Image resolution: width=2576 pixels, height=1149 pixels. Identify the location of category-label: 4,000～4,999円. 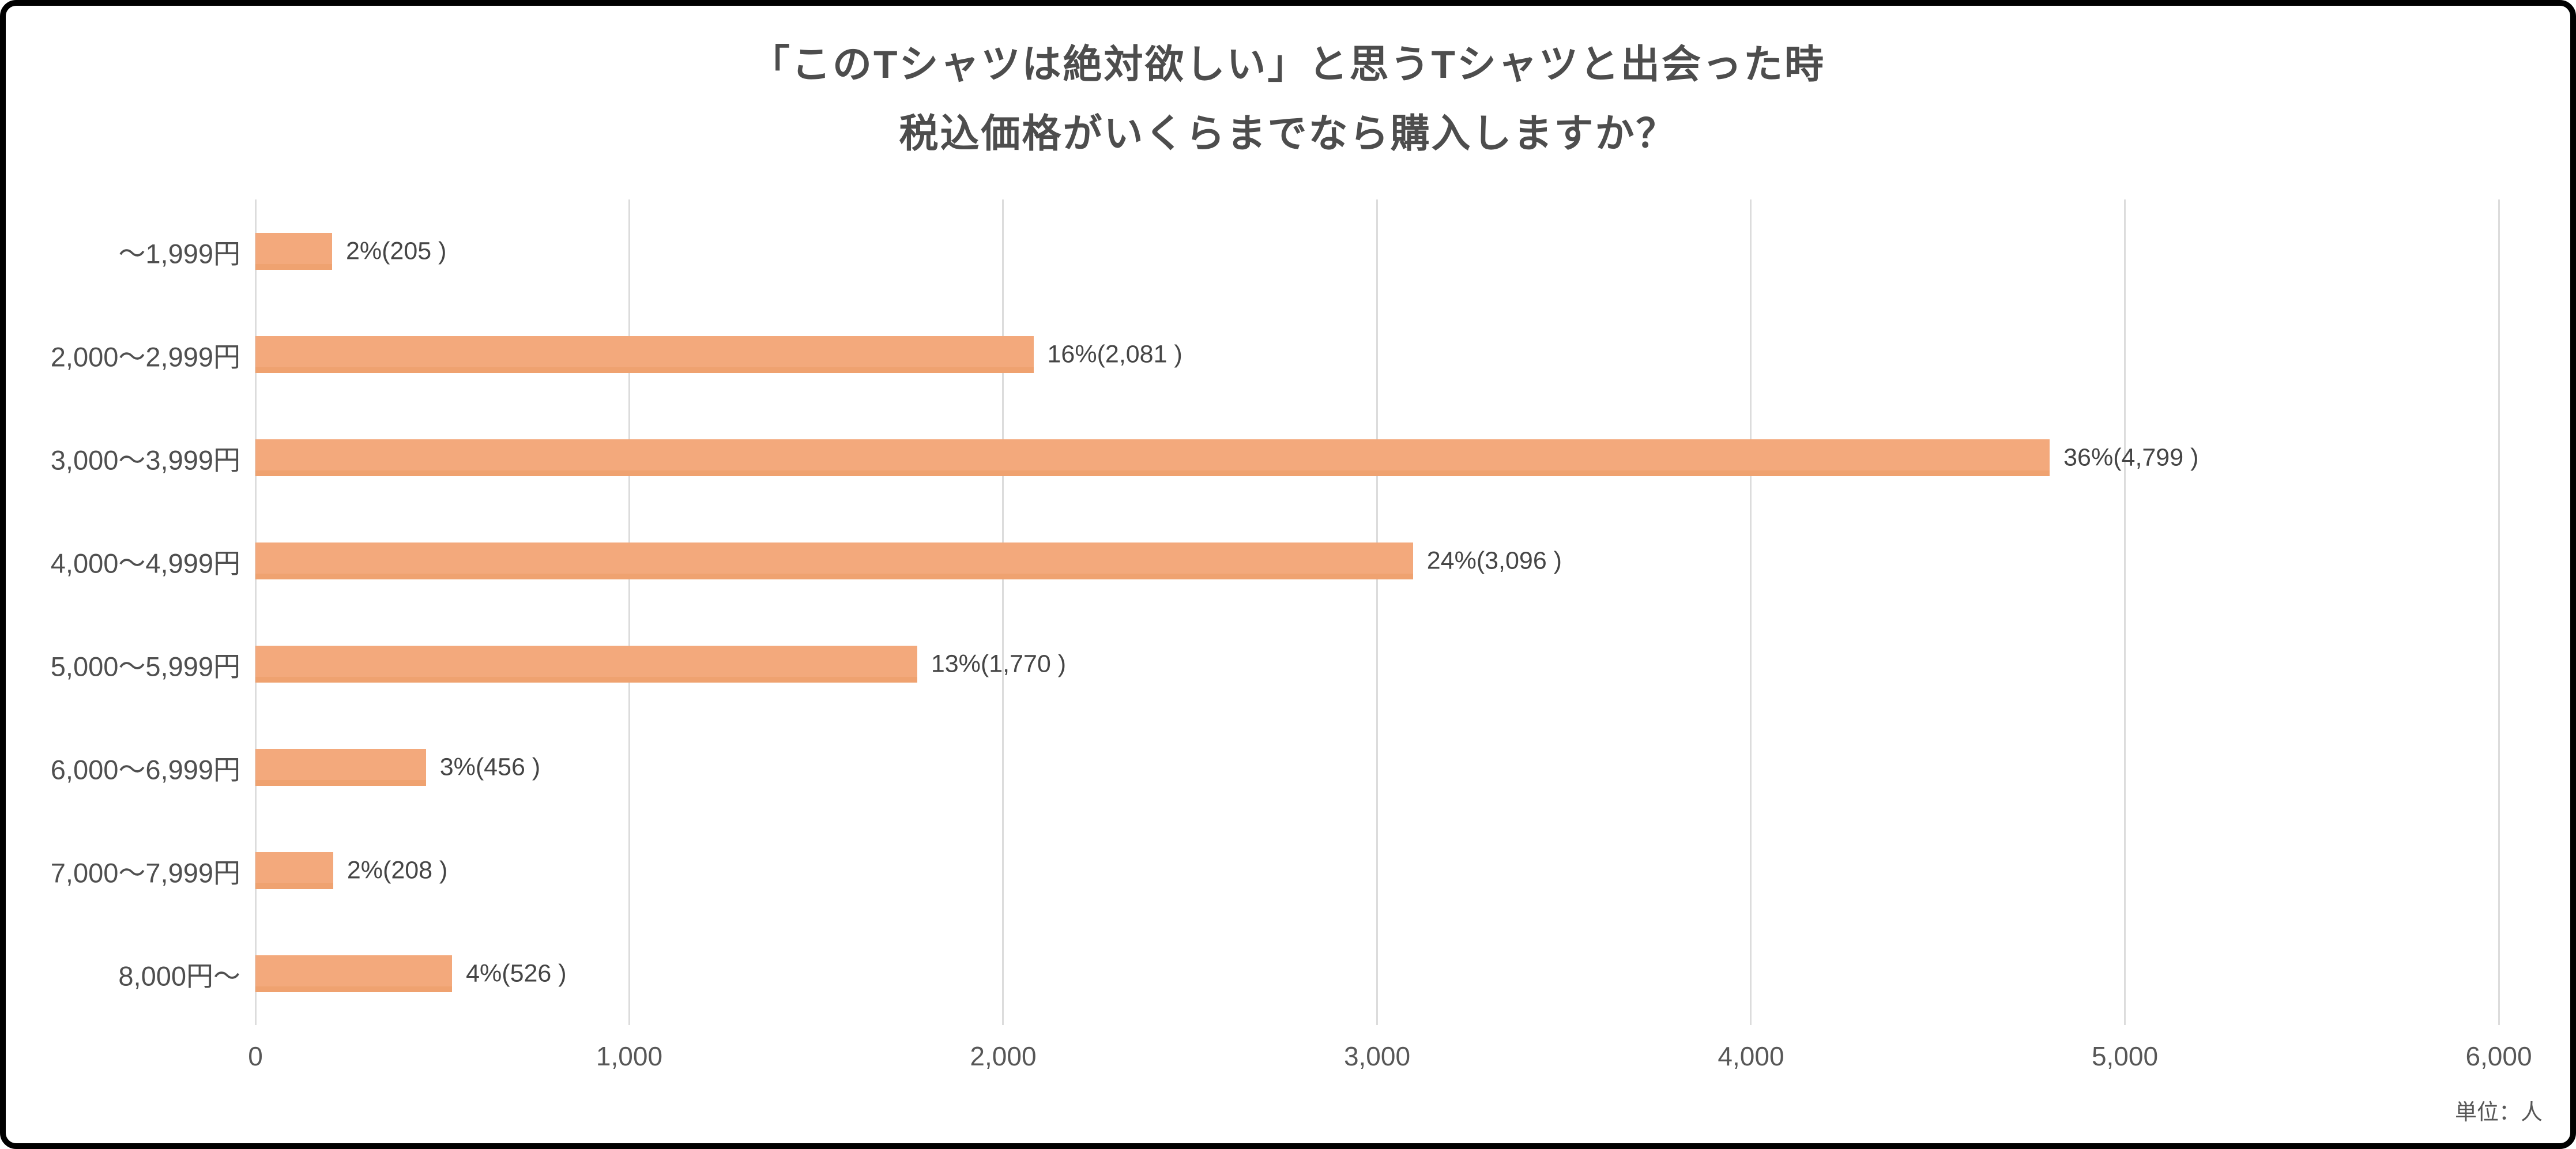
(145, 563).